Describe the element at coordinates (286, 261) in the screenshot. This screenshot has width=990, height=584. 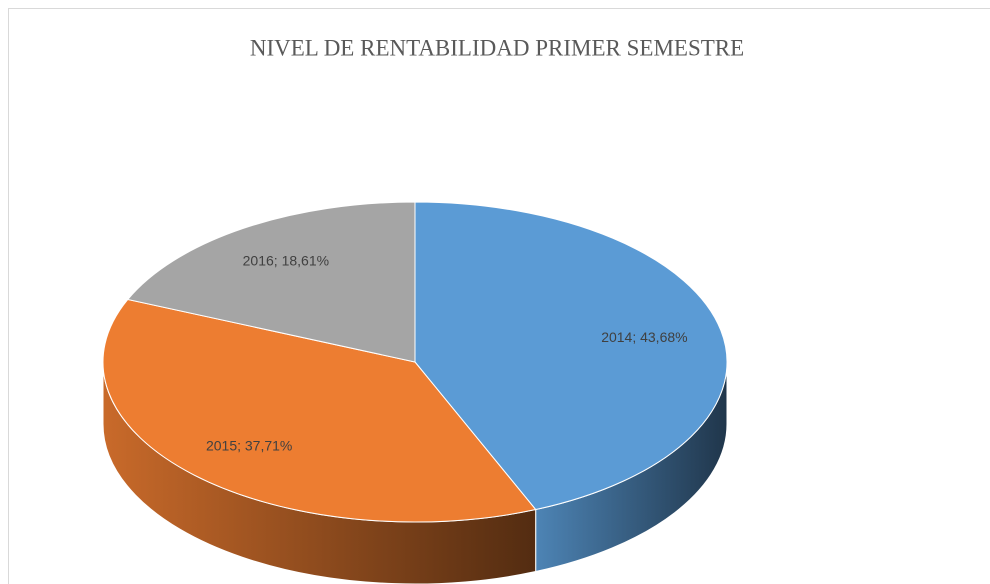
I see `data-label: 2016; 18,61%` at that location.